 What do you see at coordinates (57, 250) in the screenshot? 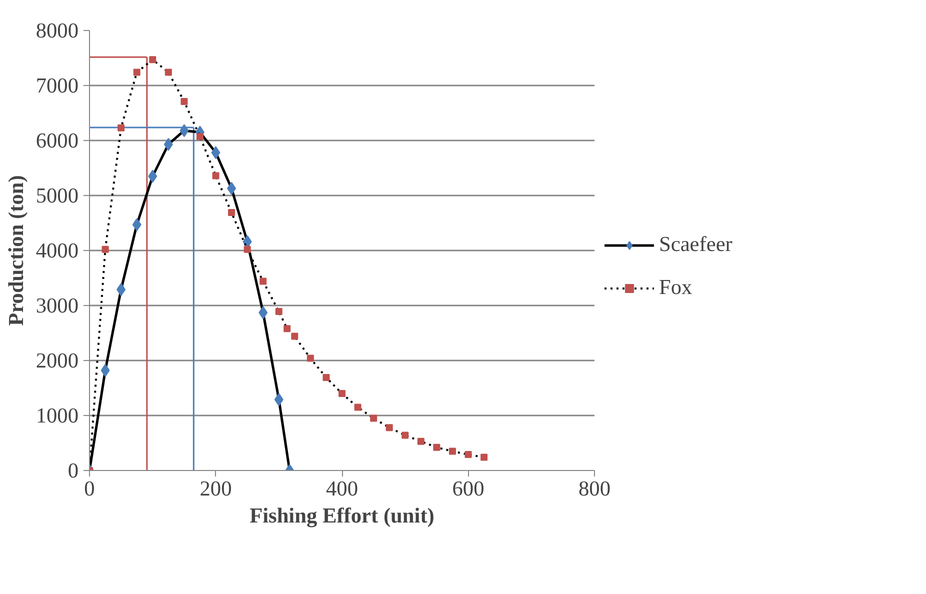
I see `y-tick-label: 4000` at bounding box center [57, 250].